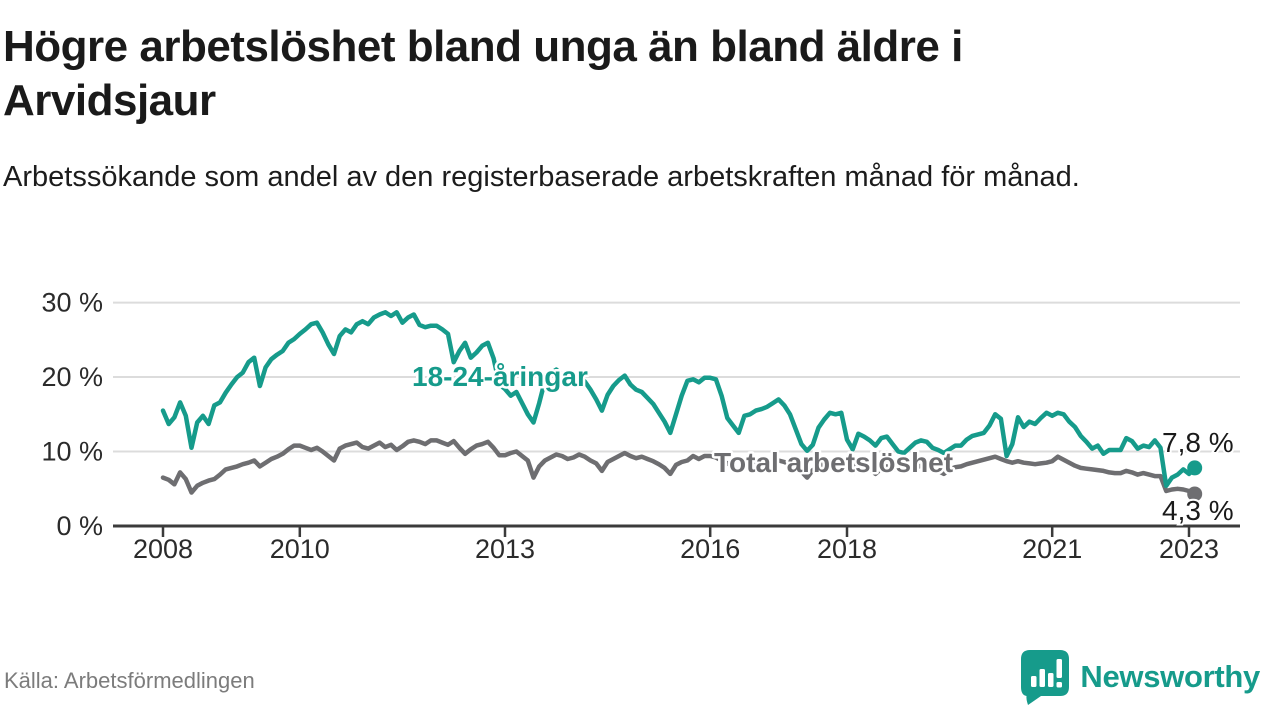  Describe the element at coordinates (1052, 549) in the screenshot. I see `x-tick-label: 2021` at that location.